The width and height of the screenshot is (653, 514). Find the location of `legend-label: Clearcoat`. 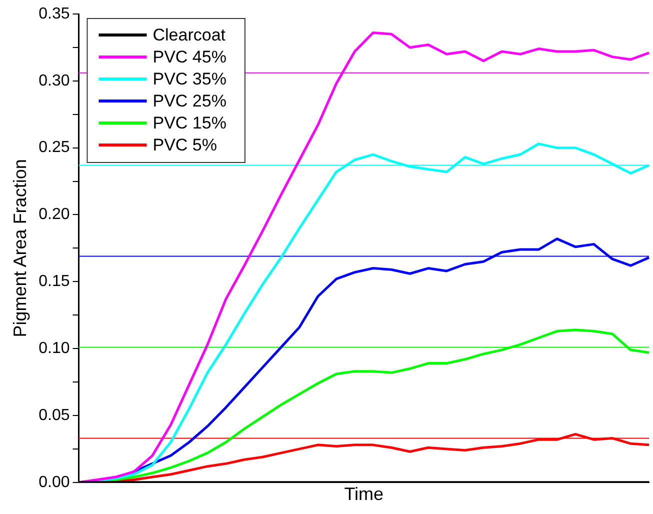

legend-label: Clearcoat is located at coordinates (189, 35).